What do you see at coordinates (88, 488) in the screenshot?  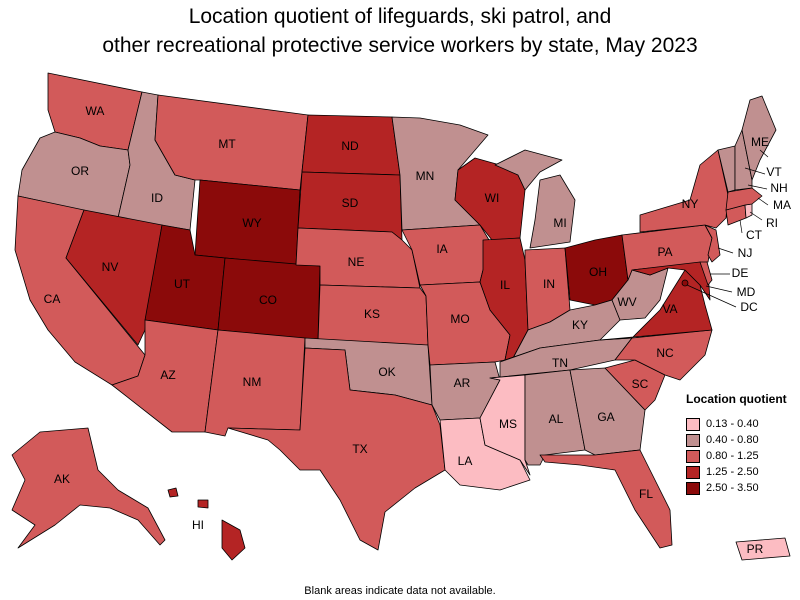 I see `state-AK` at bounding box center [88, 488].